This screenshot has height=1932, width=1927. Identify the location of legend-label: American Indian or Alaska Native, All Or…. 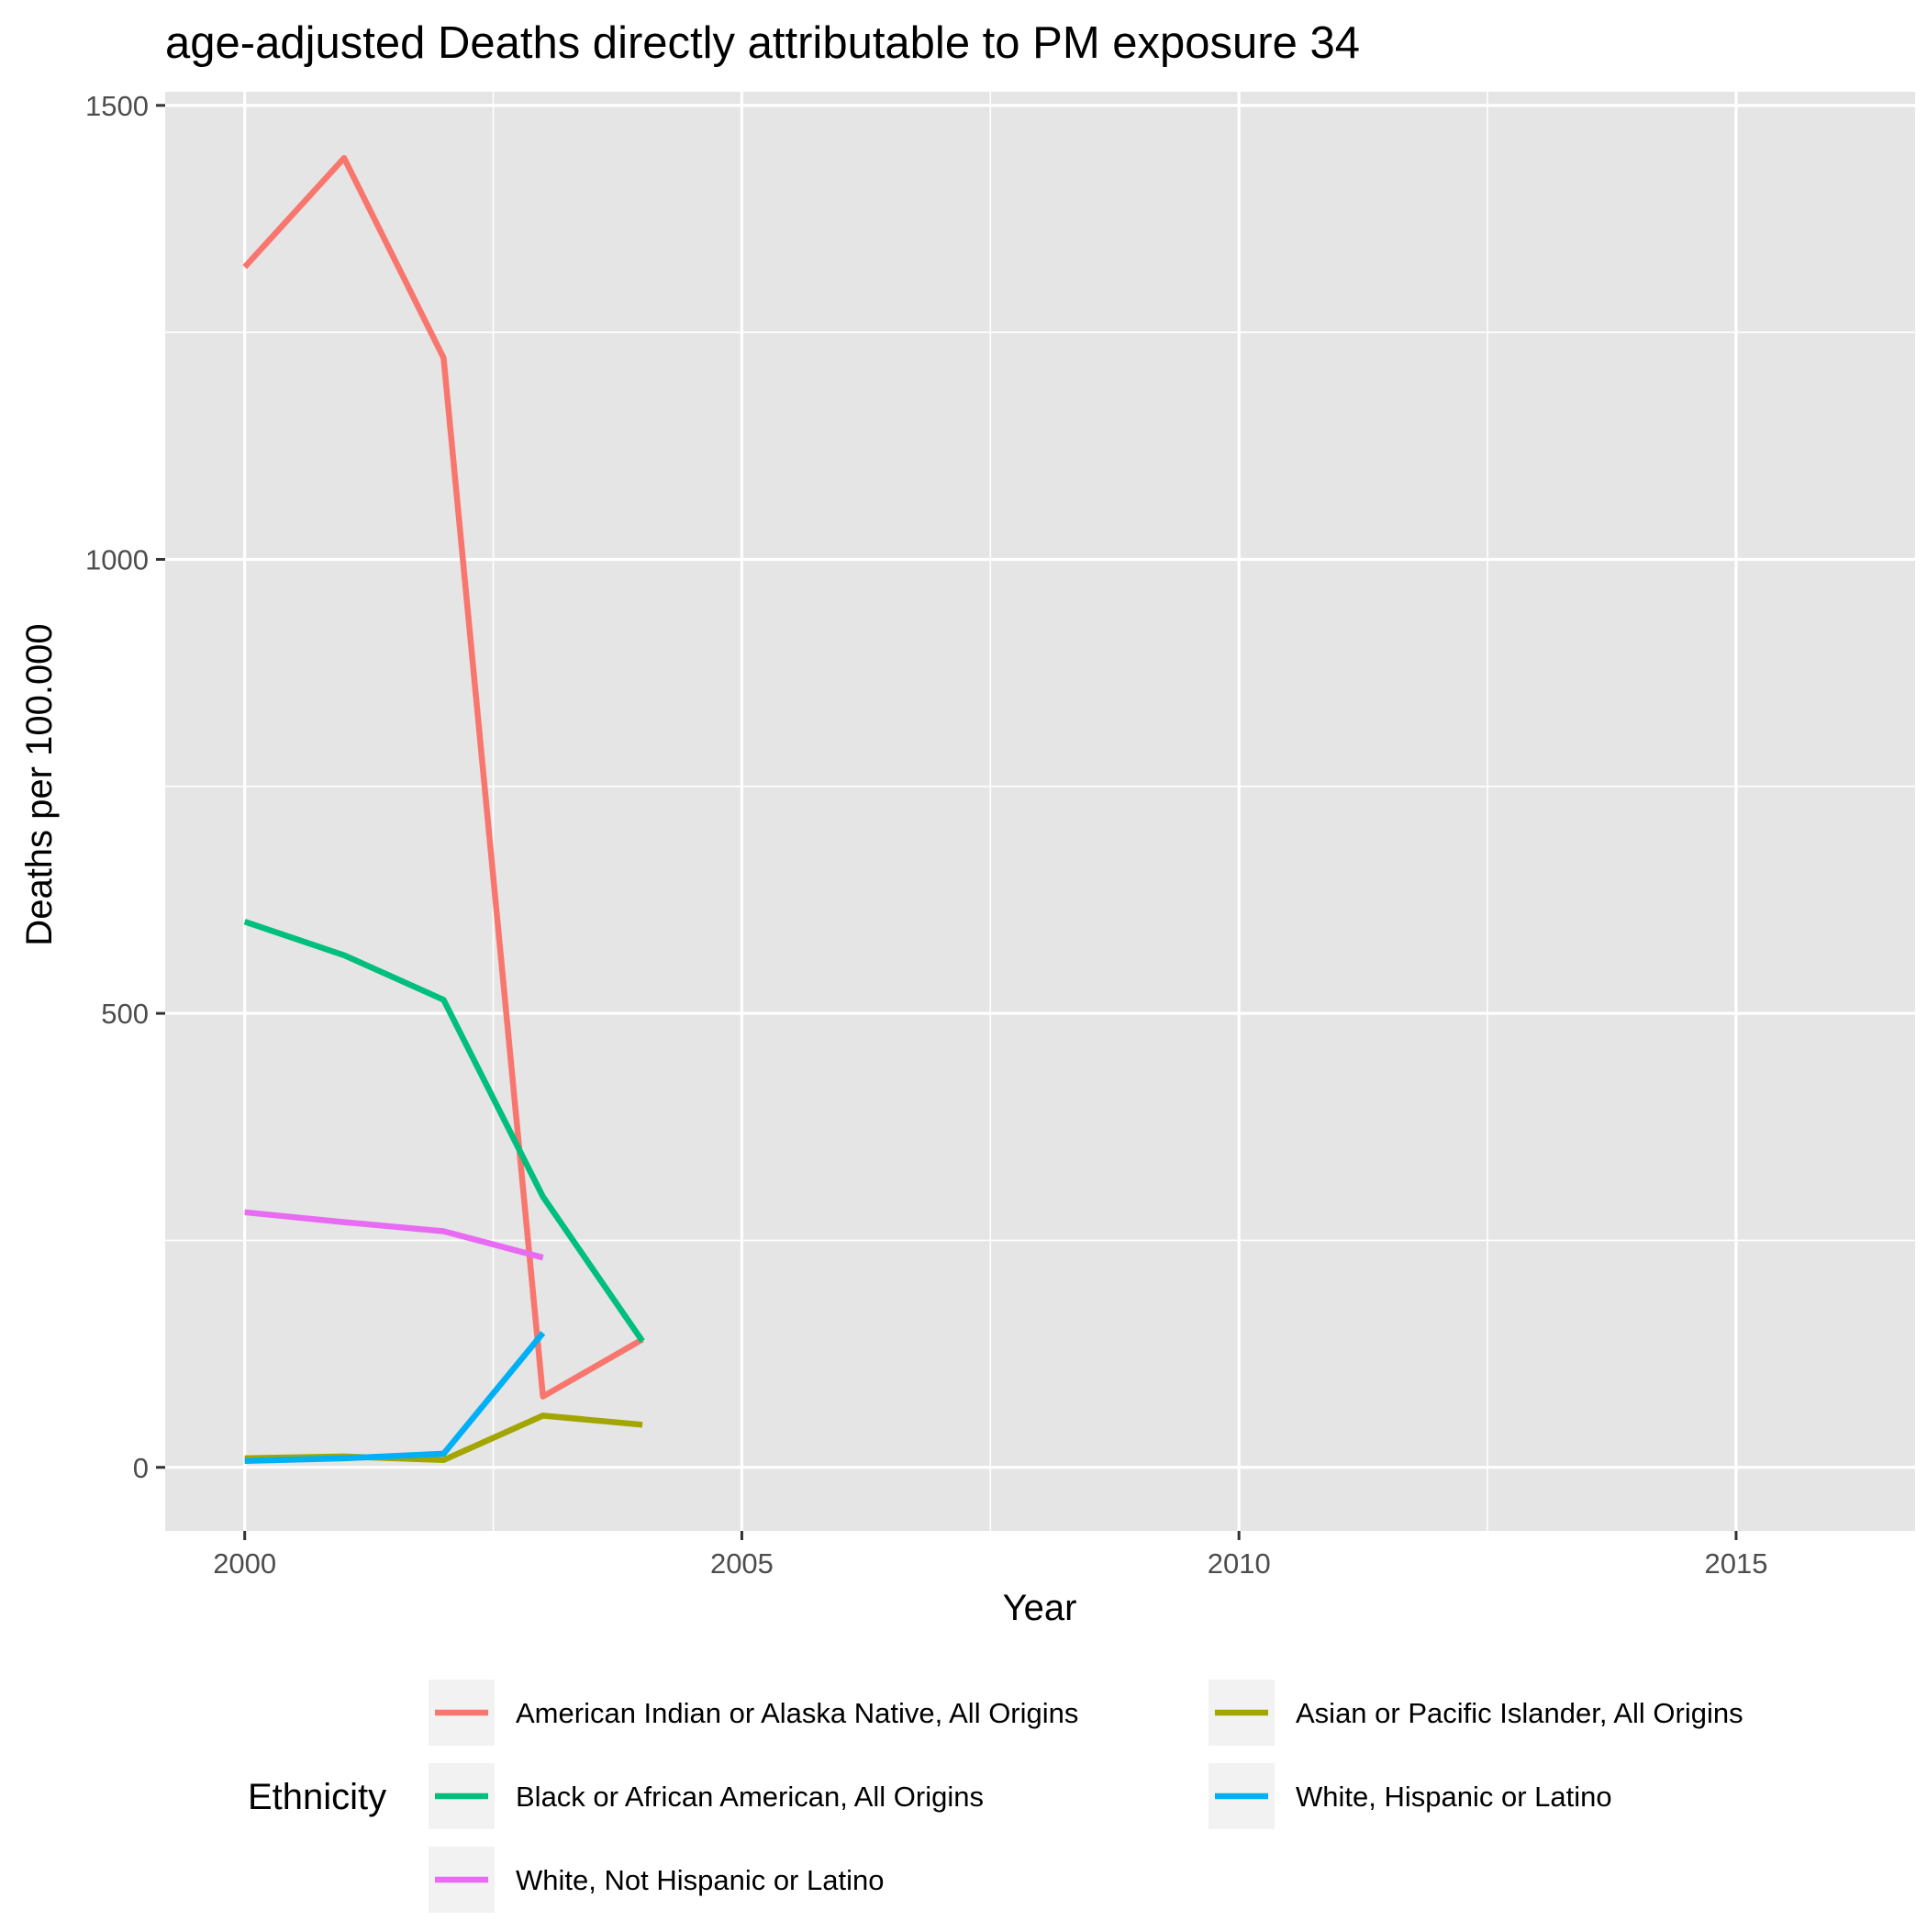
(797, 1713).